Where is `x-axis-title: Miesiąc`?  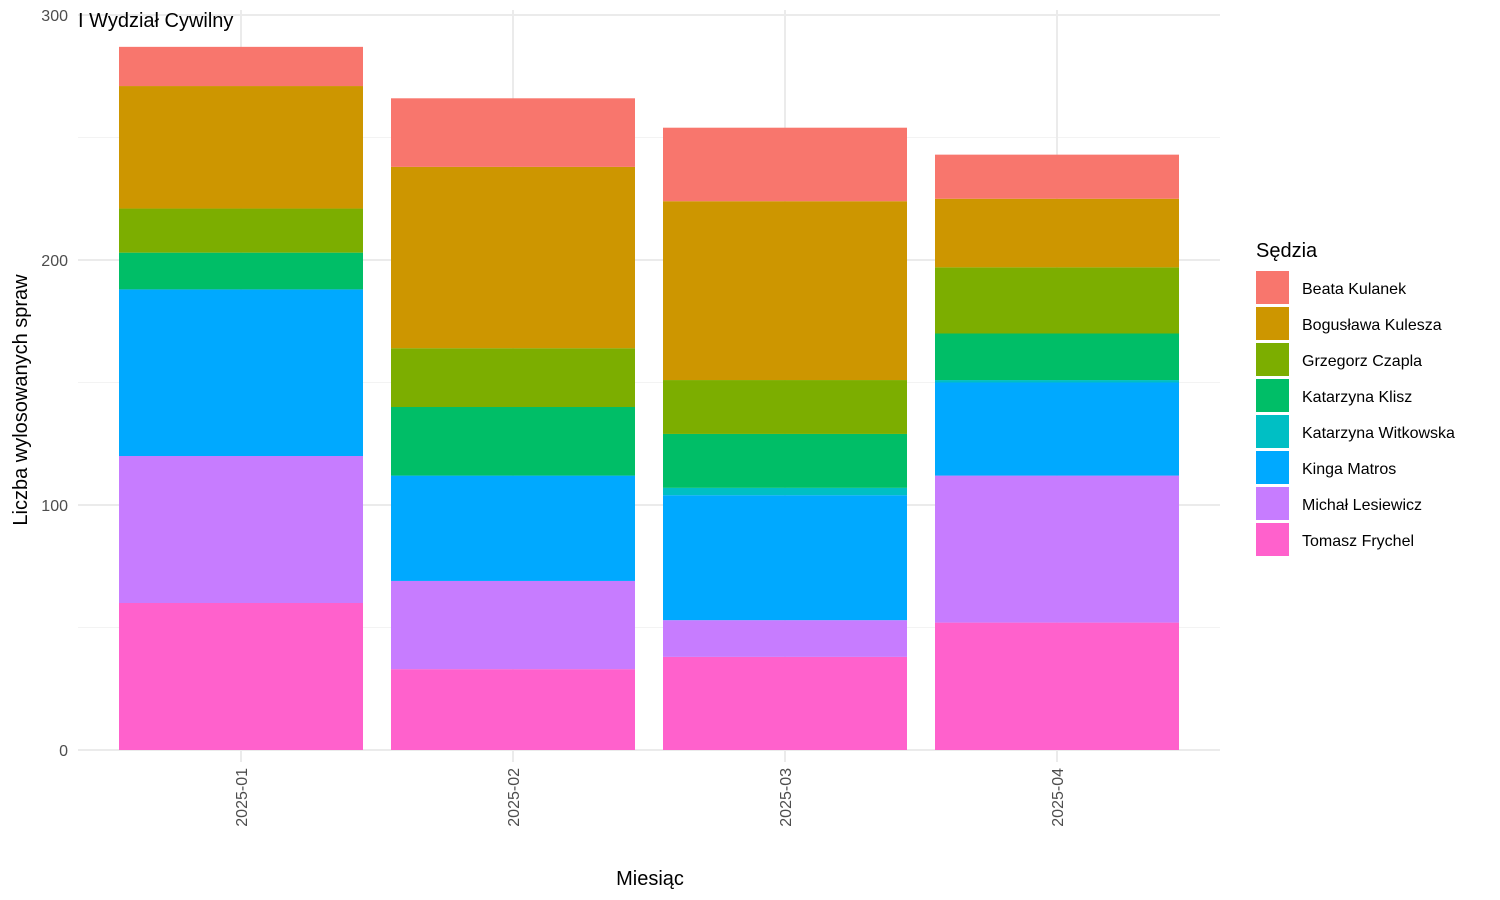
x-axis-title: Miesiąc is located at coordinates (650, 879).